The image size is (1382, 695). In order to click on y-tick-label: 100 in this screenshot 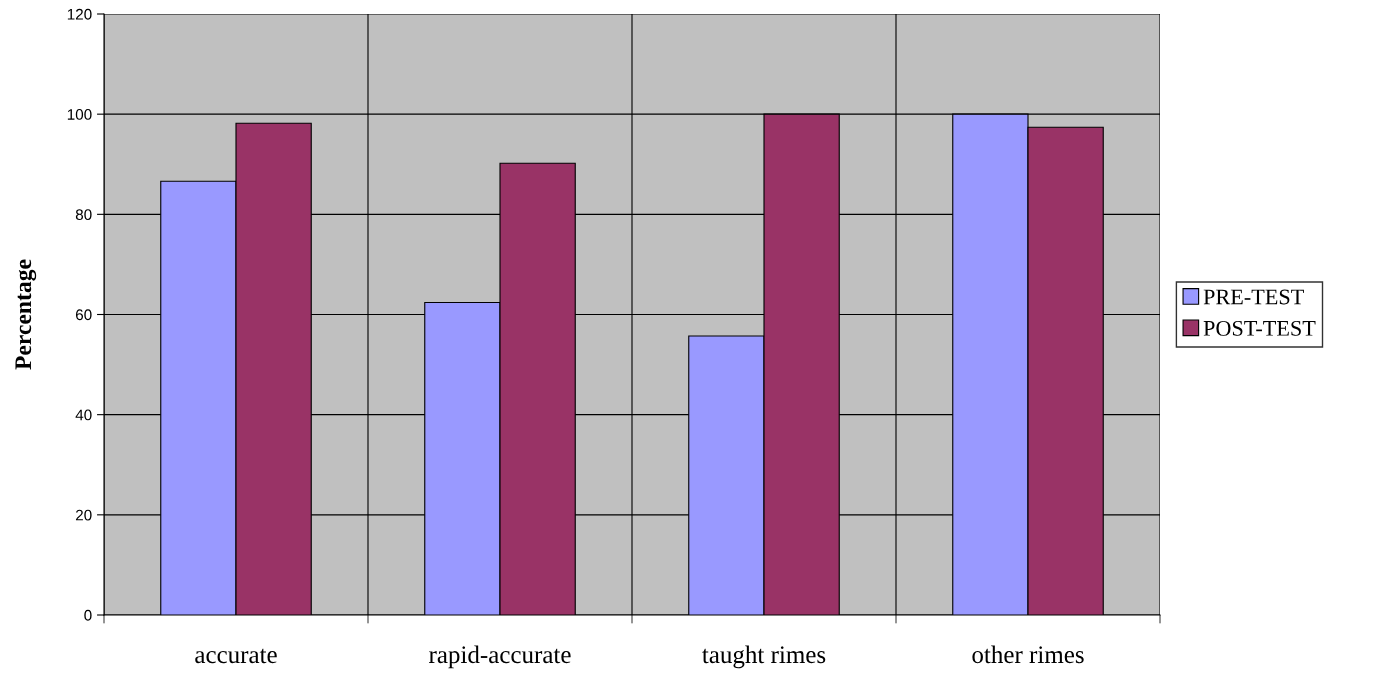, I will do `click(79, 114)`.